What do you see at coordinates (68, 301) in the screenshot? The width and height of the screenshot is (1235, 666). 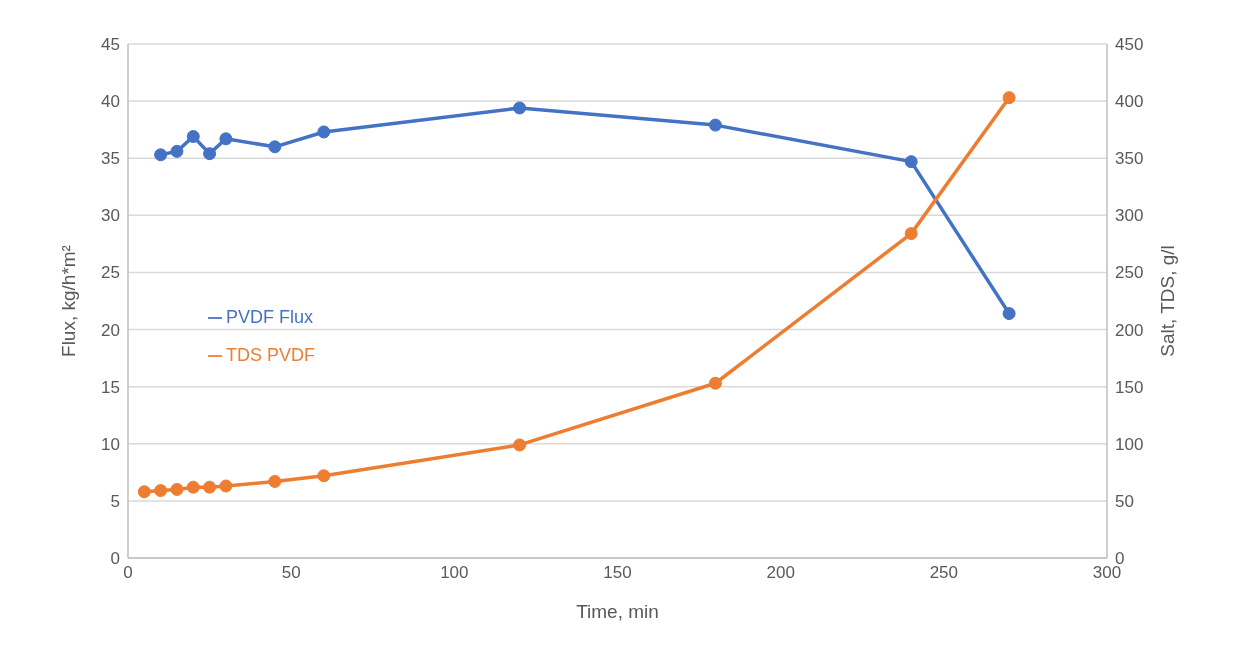 I see `y-axis-title: Flux, kg/h*m²` at bounding box center [68, 301].